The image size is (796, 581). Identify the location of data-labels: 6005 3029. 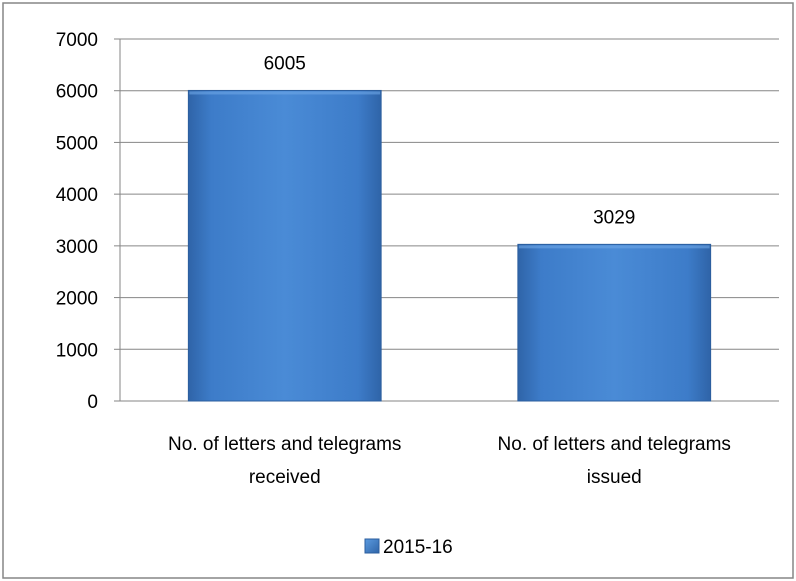
(450, 140).